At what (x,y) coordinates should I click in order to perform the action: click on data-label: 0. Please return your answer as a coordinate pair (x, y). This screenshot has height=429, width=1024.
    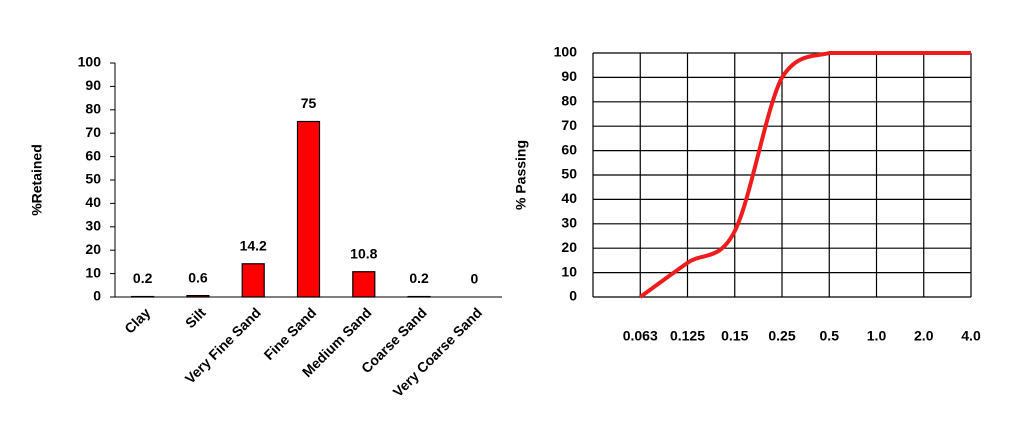
    Looking at the image, I should click on (474, 279).